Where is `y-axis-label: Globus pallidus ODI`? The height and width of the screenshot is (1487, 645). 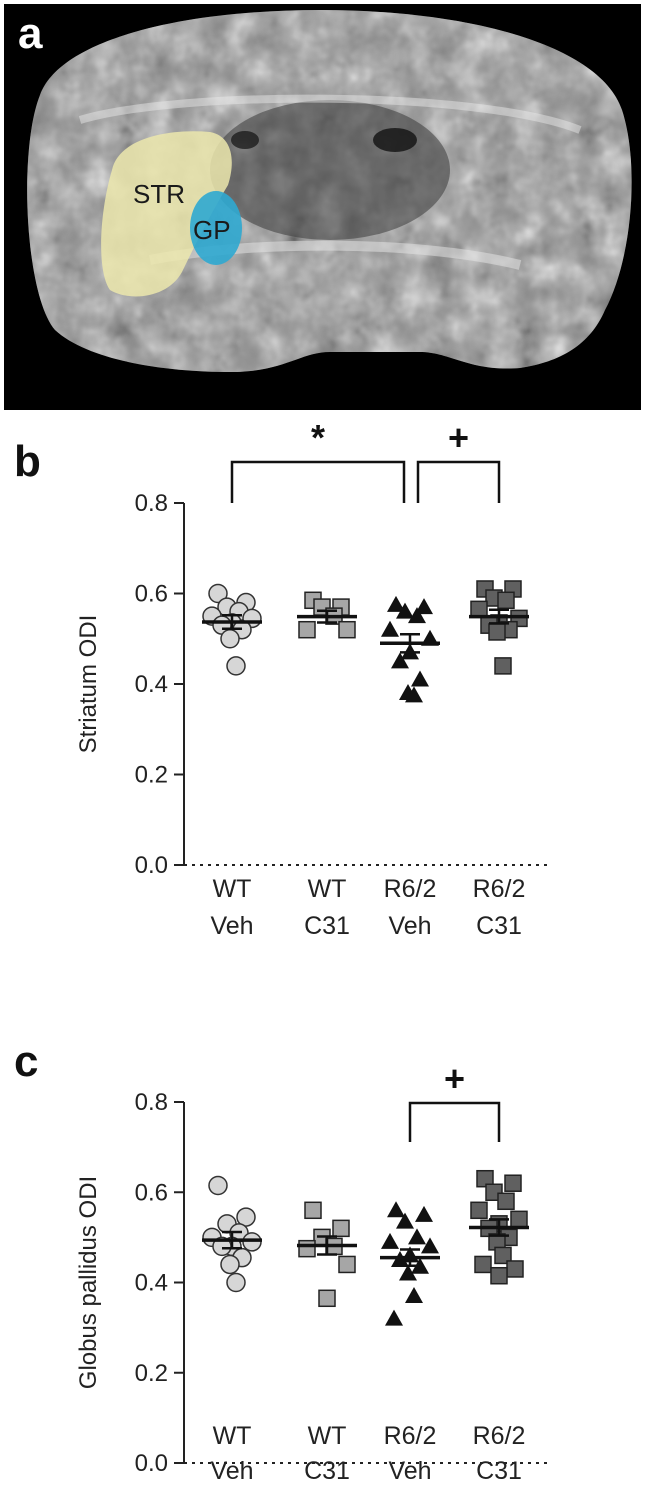 y-axis-label: Globus pallidus ODI is located at coordinates (88, 1282).